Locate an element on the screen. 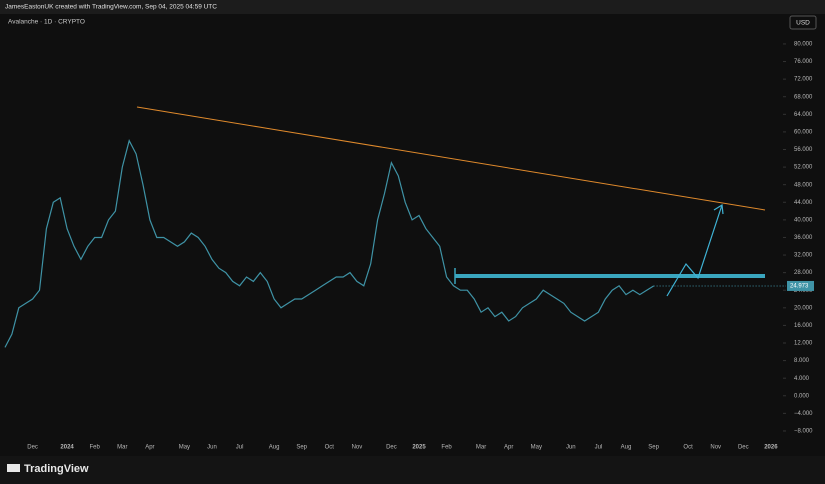 The height and width of the screenshot is (484, 825). y-tick-label: 76.000 is located at coordinates (803, 62).